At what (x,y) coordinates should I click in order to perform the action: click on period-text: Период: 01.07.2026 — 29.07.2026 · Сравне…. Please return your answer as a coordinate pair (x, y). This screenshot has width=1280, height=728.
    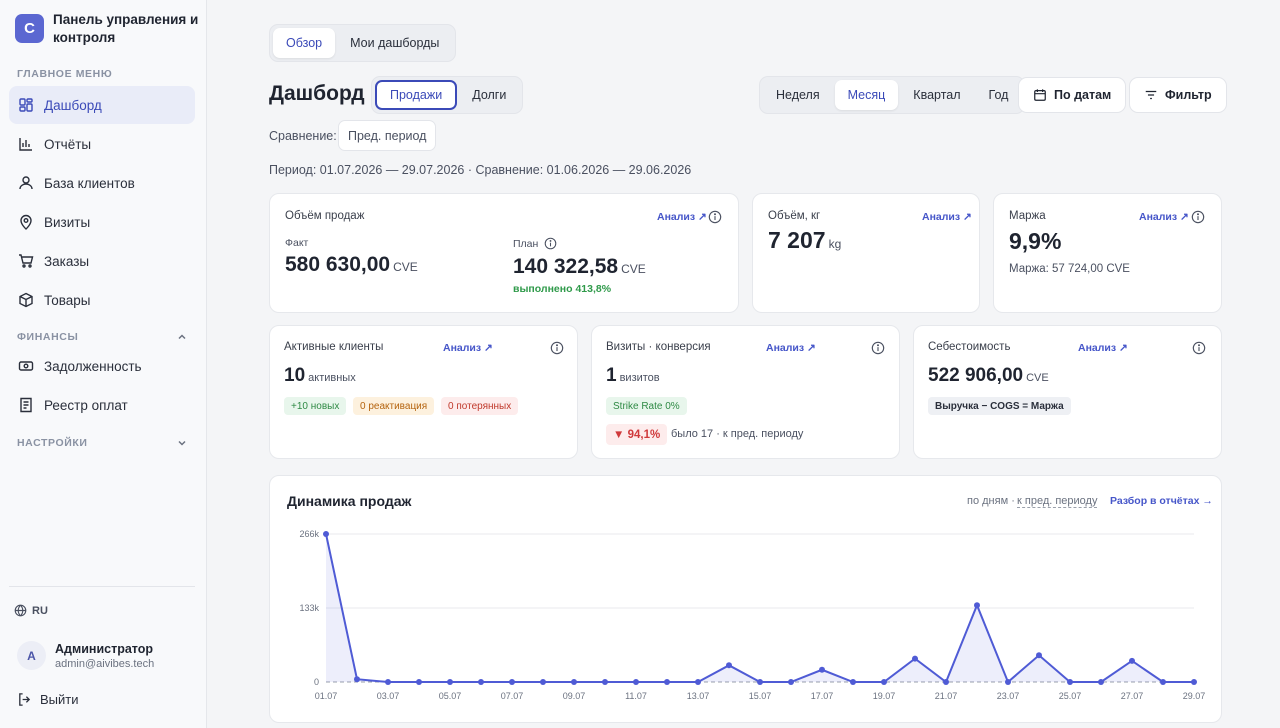
    Looking at the image, I should click on (480, 170).